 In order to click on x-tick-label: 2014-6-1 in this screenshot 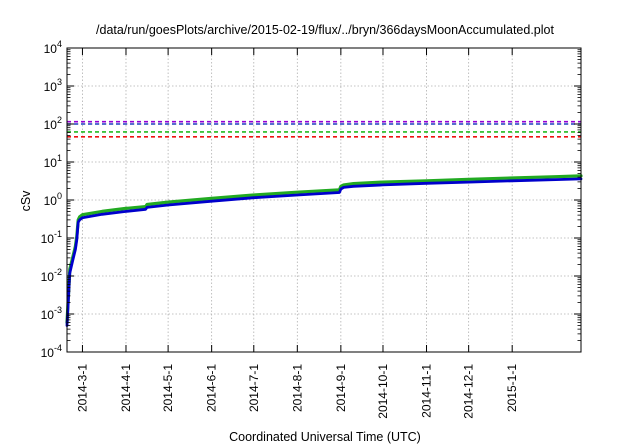, I will do `click(212, 388)`.